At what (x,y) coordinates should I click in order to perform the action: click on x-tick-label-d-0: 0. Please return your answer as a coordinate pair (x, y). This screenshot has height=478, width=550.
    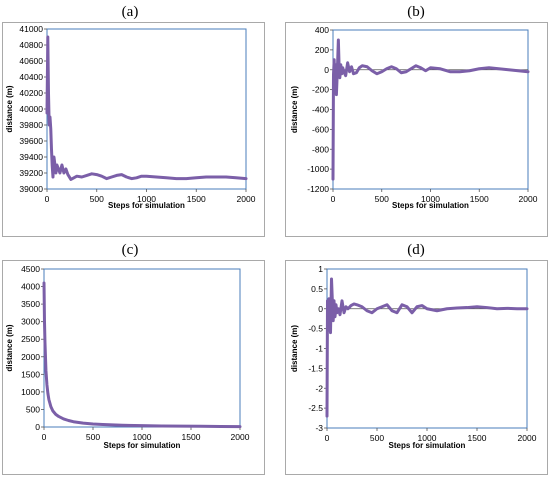
    Looking at the image, I should click on (327, 438).